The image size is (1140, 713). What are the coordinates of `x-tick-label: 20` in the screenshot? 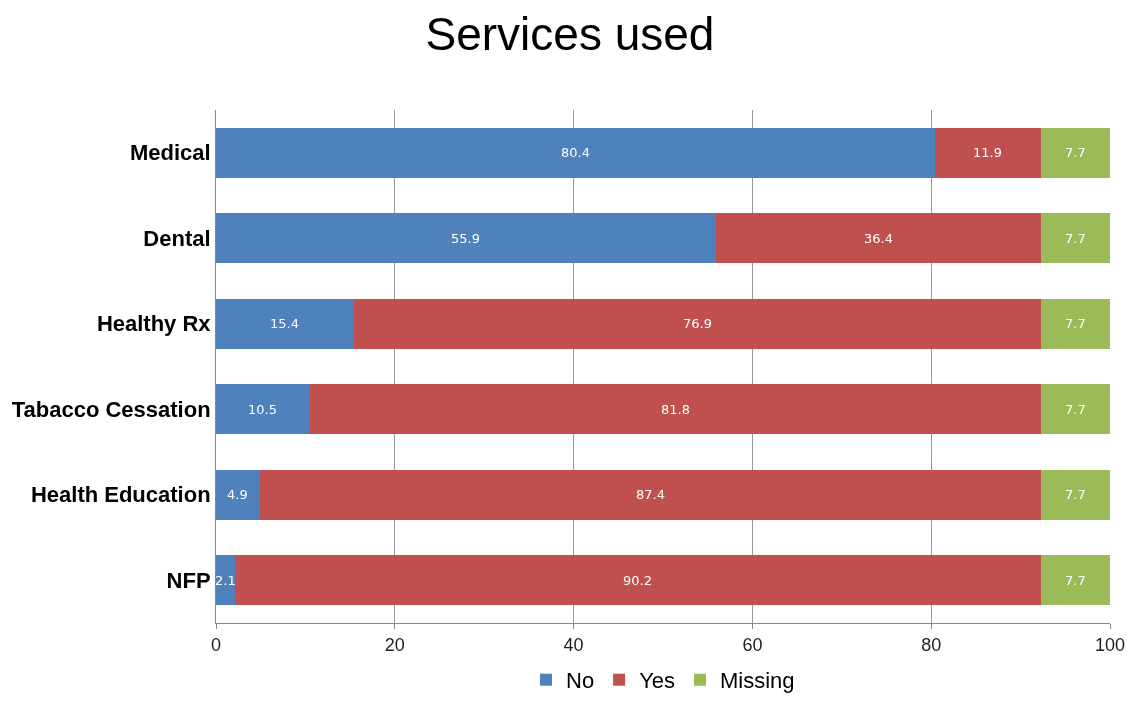 It's located at (394, 644).